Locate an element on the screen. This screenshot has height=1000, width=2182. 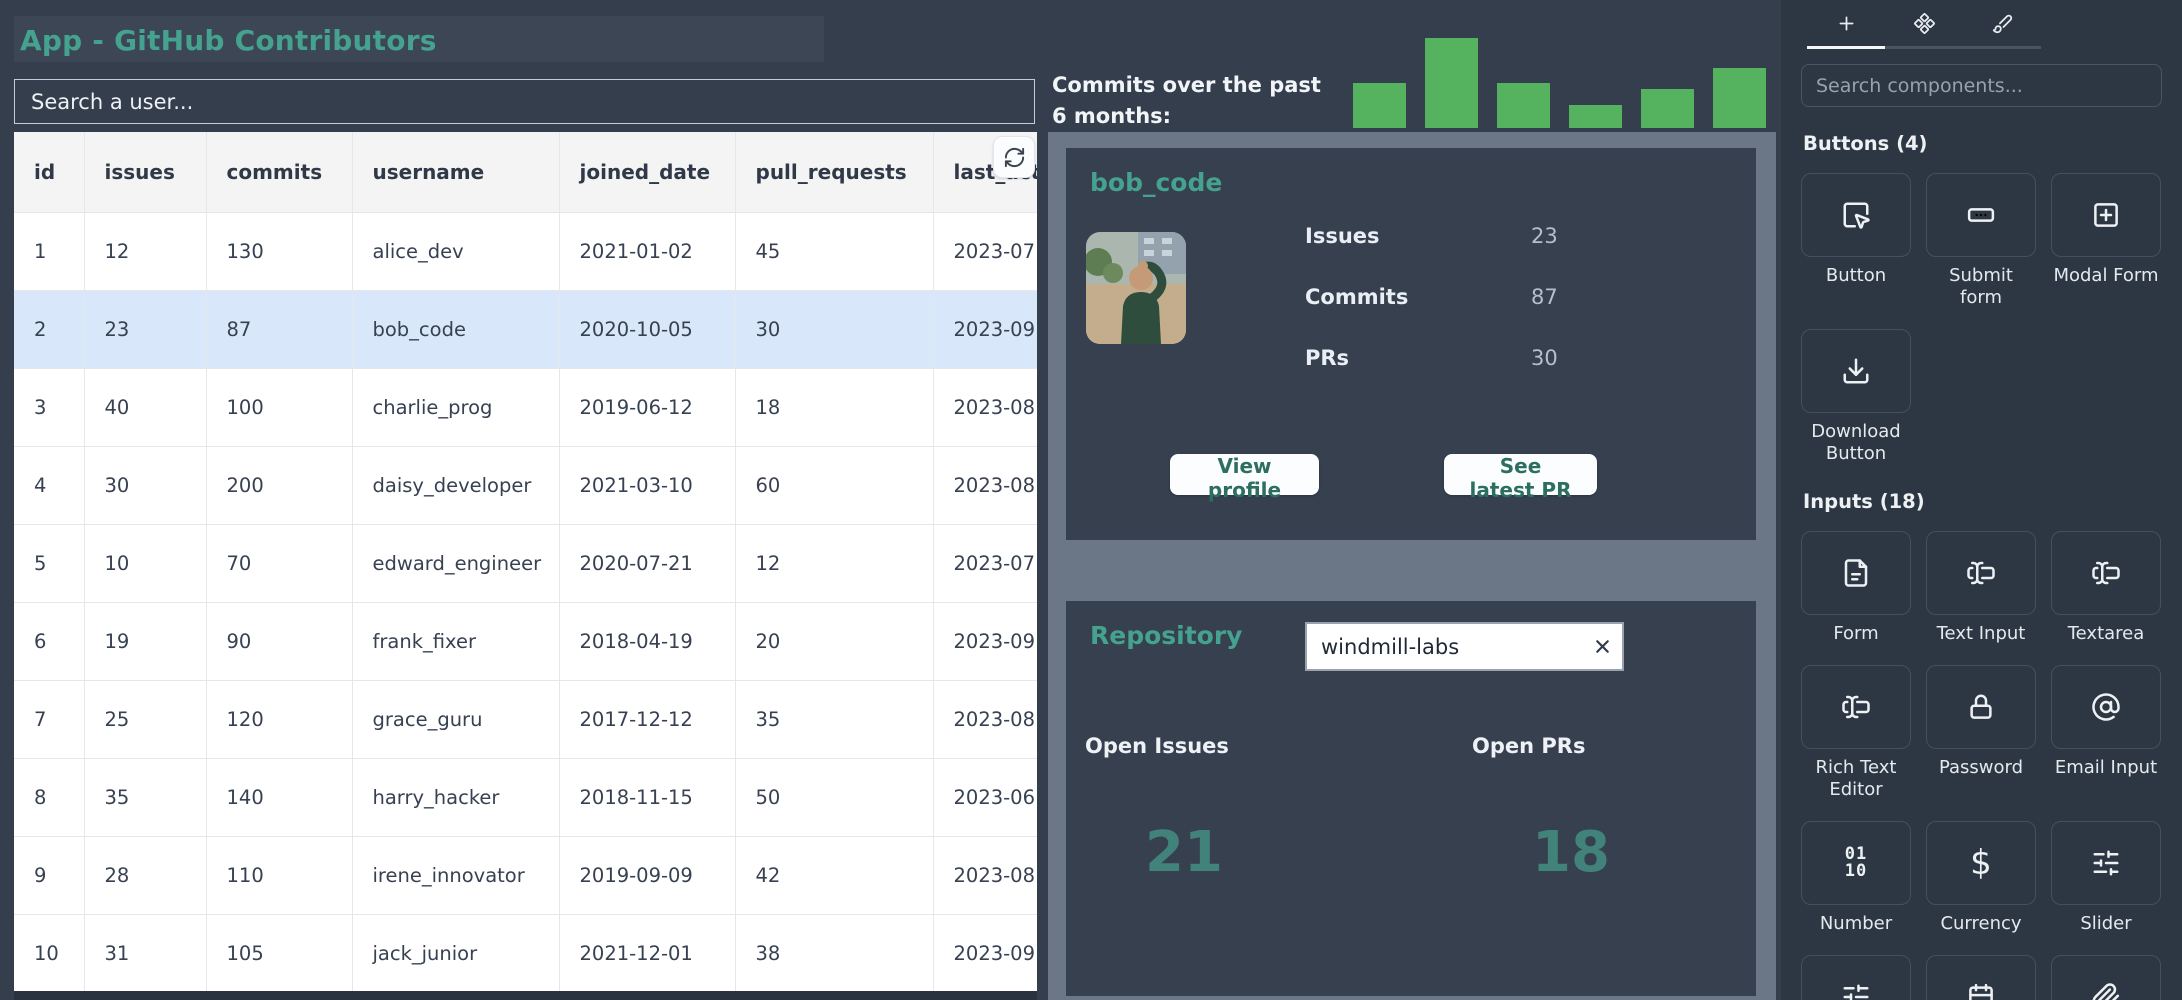
table-cell: 2020-07-21 is located at coordinates (647, 563).